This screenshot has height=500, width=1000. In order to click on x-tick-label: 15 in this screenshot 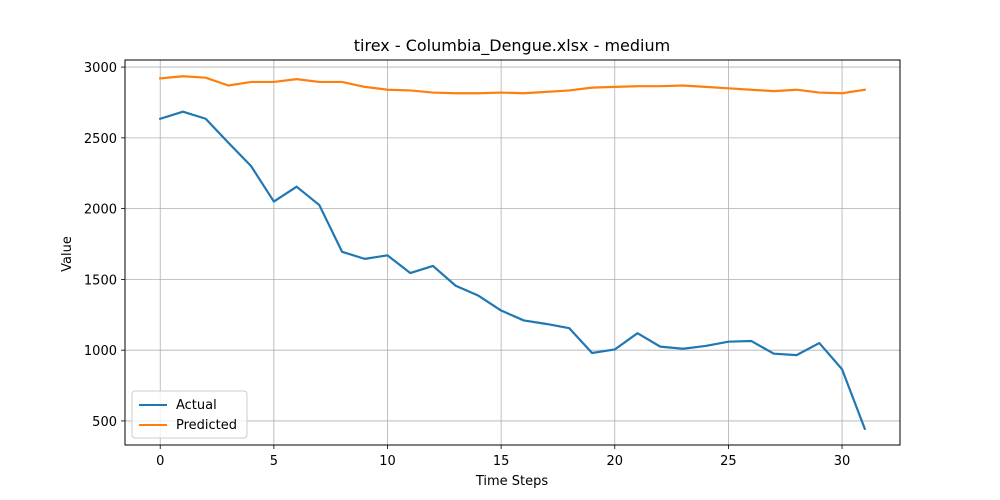, I will do `click(501, 461)`.